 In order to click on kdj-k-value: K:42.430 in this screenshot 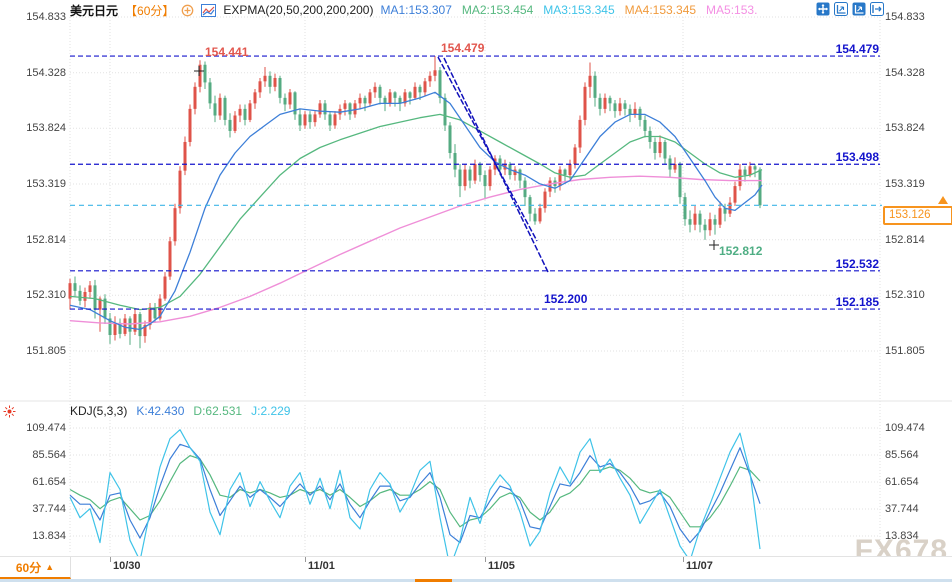, I will do `click(160, 411)`.